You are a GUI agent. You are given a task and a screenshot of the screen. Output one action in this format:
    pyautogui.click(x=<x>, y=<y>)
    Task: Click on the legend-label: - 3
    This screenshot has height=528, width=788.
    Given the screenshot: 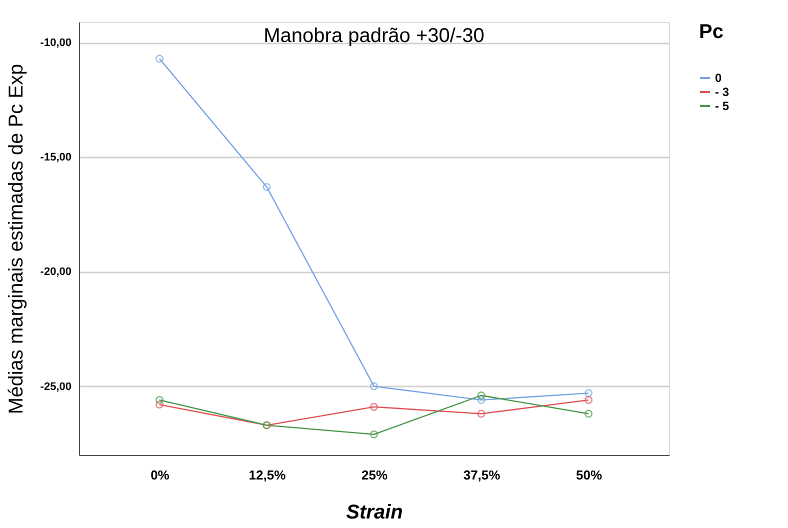 What is the action you would take?
    pyautogui.click(x=722, y=92)
    